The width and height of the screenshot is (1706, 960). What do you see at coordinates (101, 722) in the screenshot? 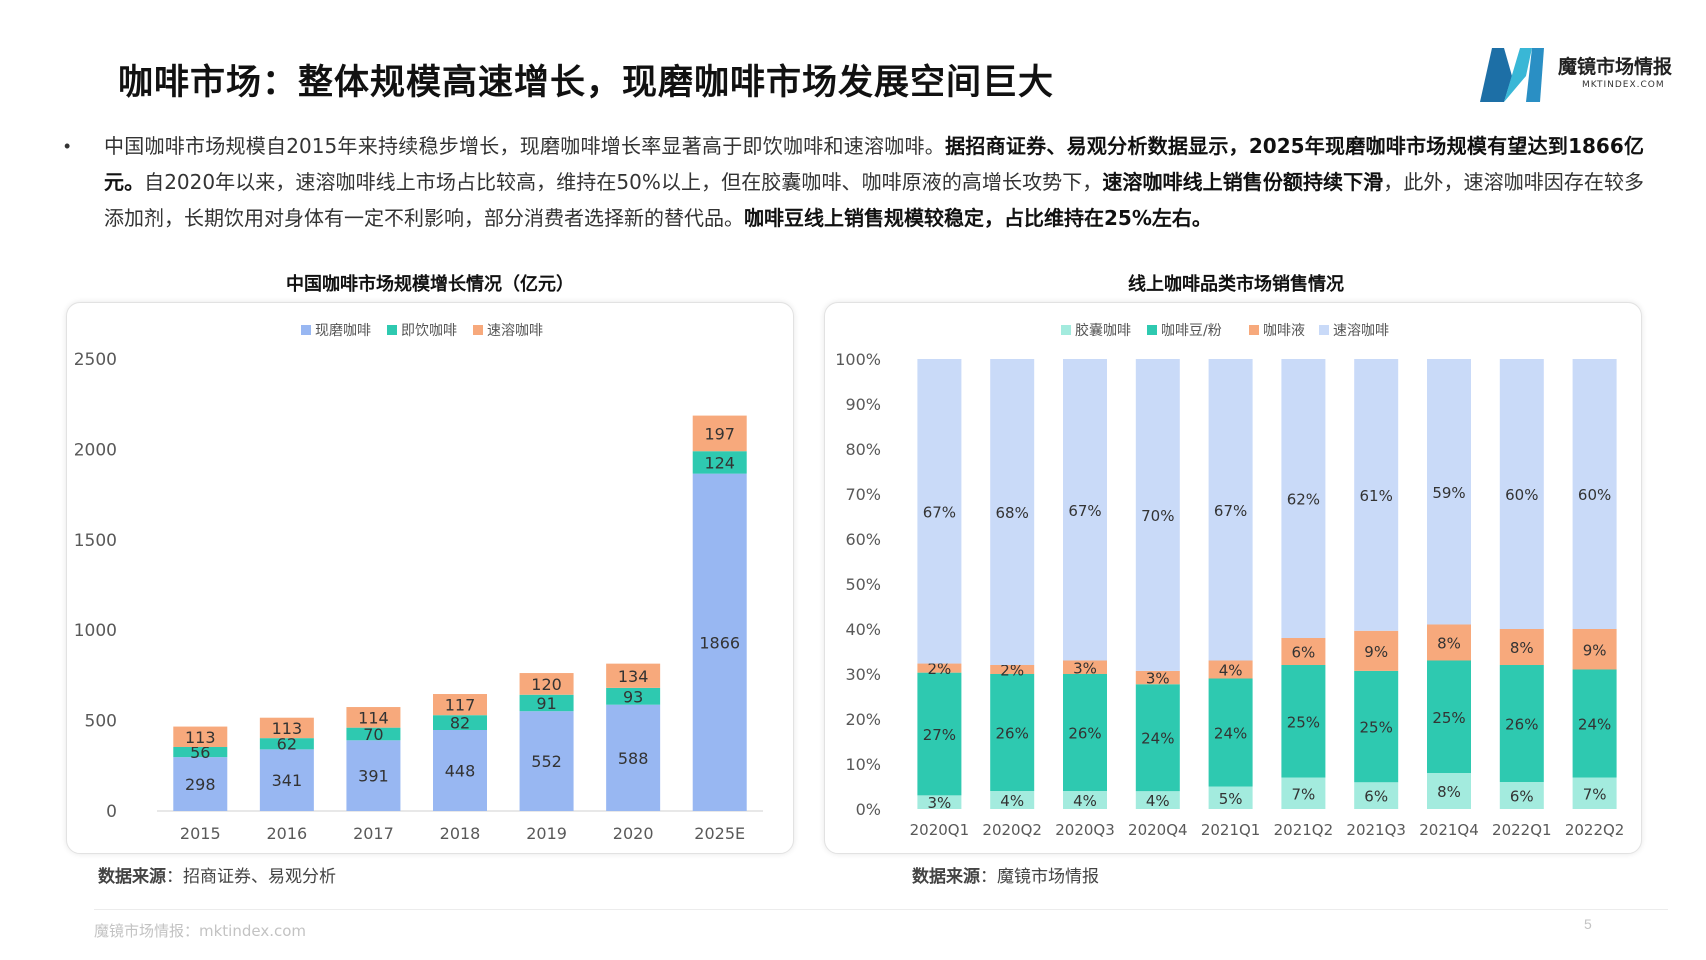
I see `y-tick-label: 500` at bounding box center [101, 722].